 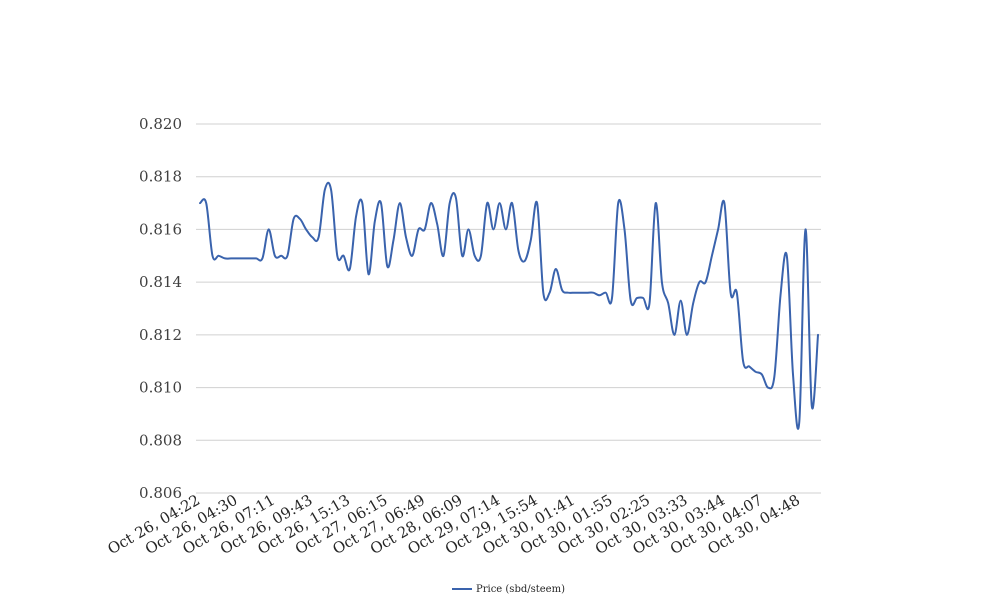 I want to click on y-tick-label: 0.820, so click(x=160, y=124).